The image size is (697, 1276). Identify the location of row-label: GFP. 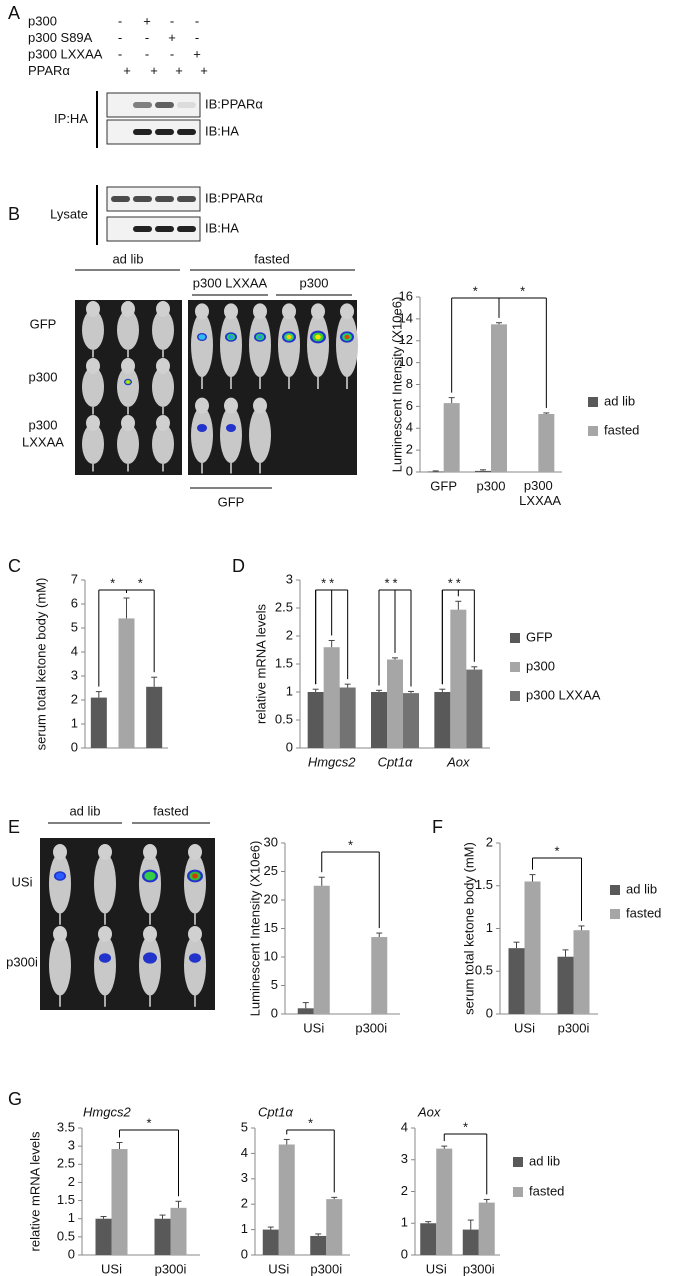
(43, 323).